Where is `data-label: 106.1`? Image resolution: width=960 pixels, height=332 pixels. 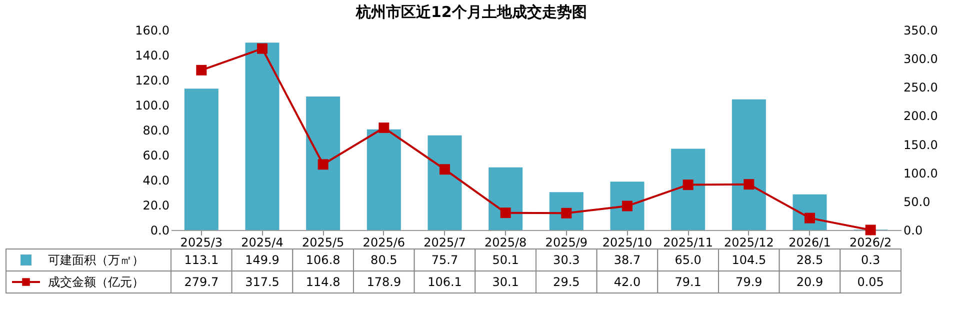 data-label: 106.1 is located at coordinates (445, 282).